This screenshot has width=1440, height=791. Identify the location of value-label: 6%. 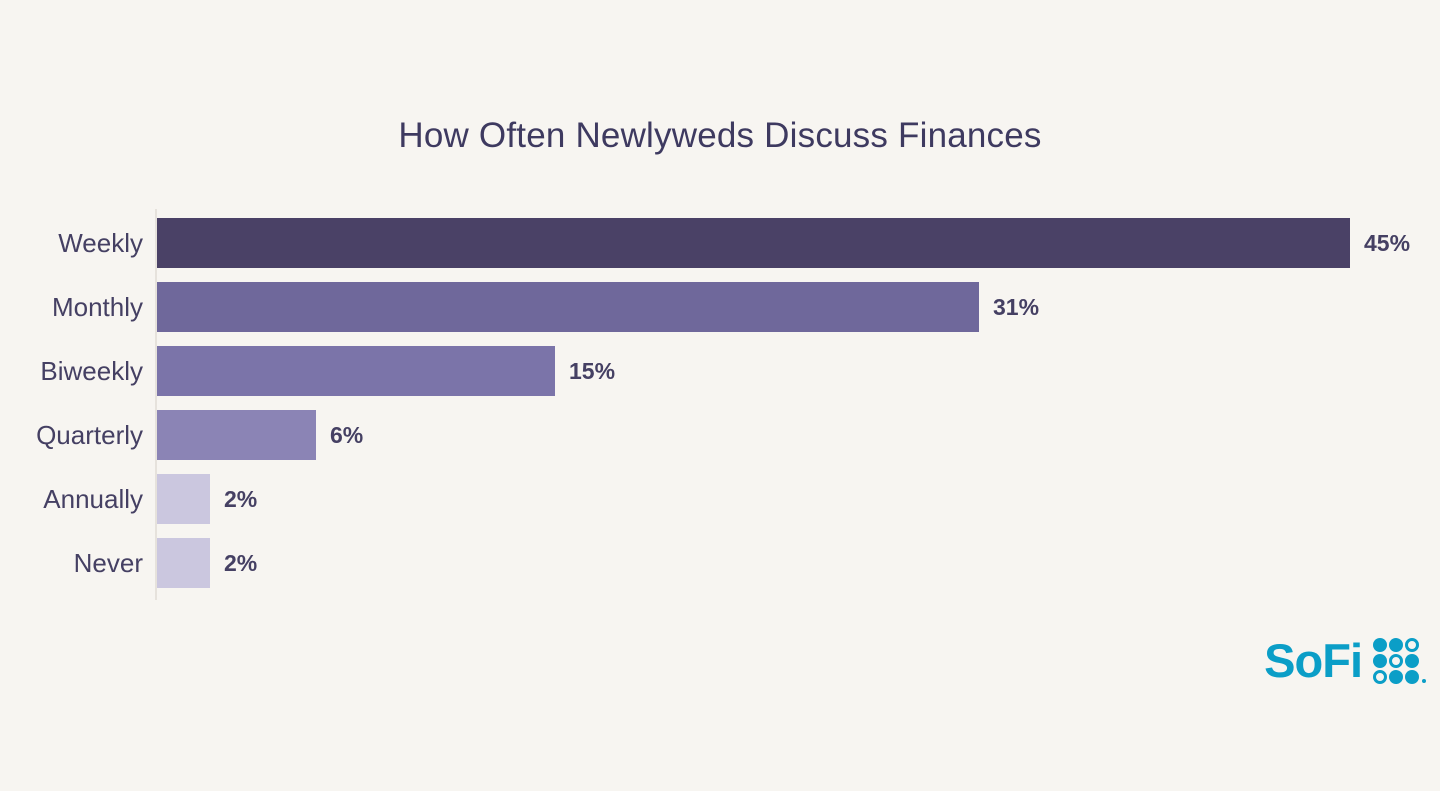
(347, 434).